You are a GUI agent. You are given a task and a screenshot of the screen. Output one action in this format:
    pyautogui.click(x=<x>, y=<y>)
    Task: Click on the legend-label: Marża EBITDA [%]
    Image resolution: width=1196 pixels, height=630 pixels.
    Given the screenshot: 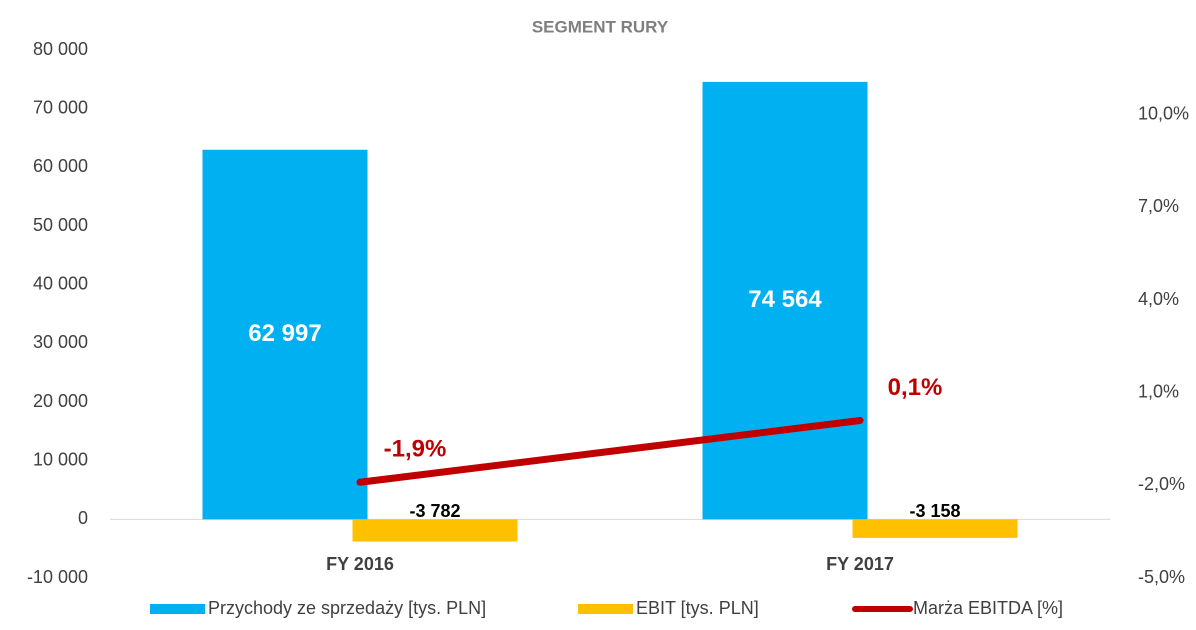 What is the action you would take?
    pyautogui.click(x=988, y=608)
    